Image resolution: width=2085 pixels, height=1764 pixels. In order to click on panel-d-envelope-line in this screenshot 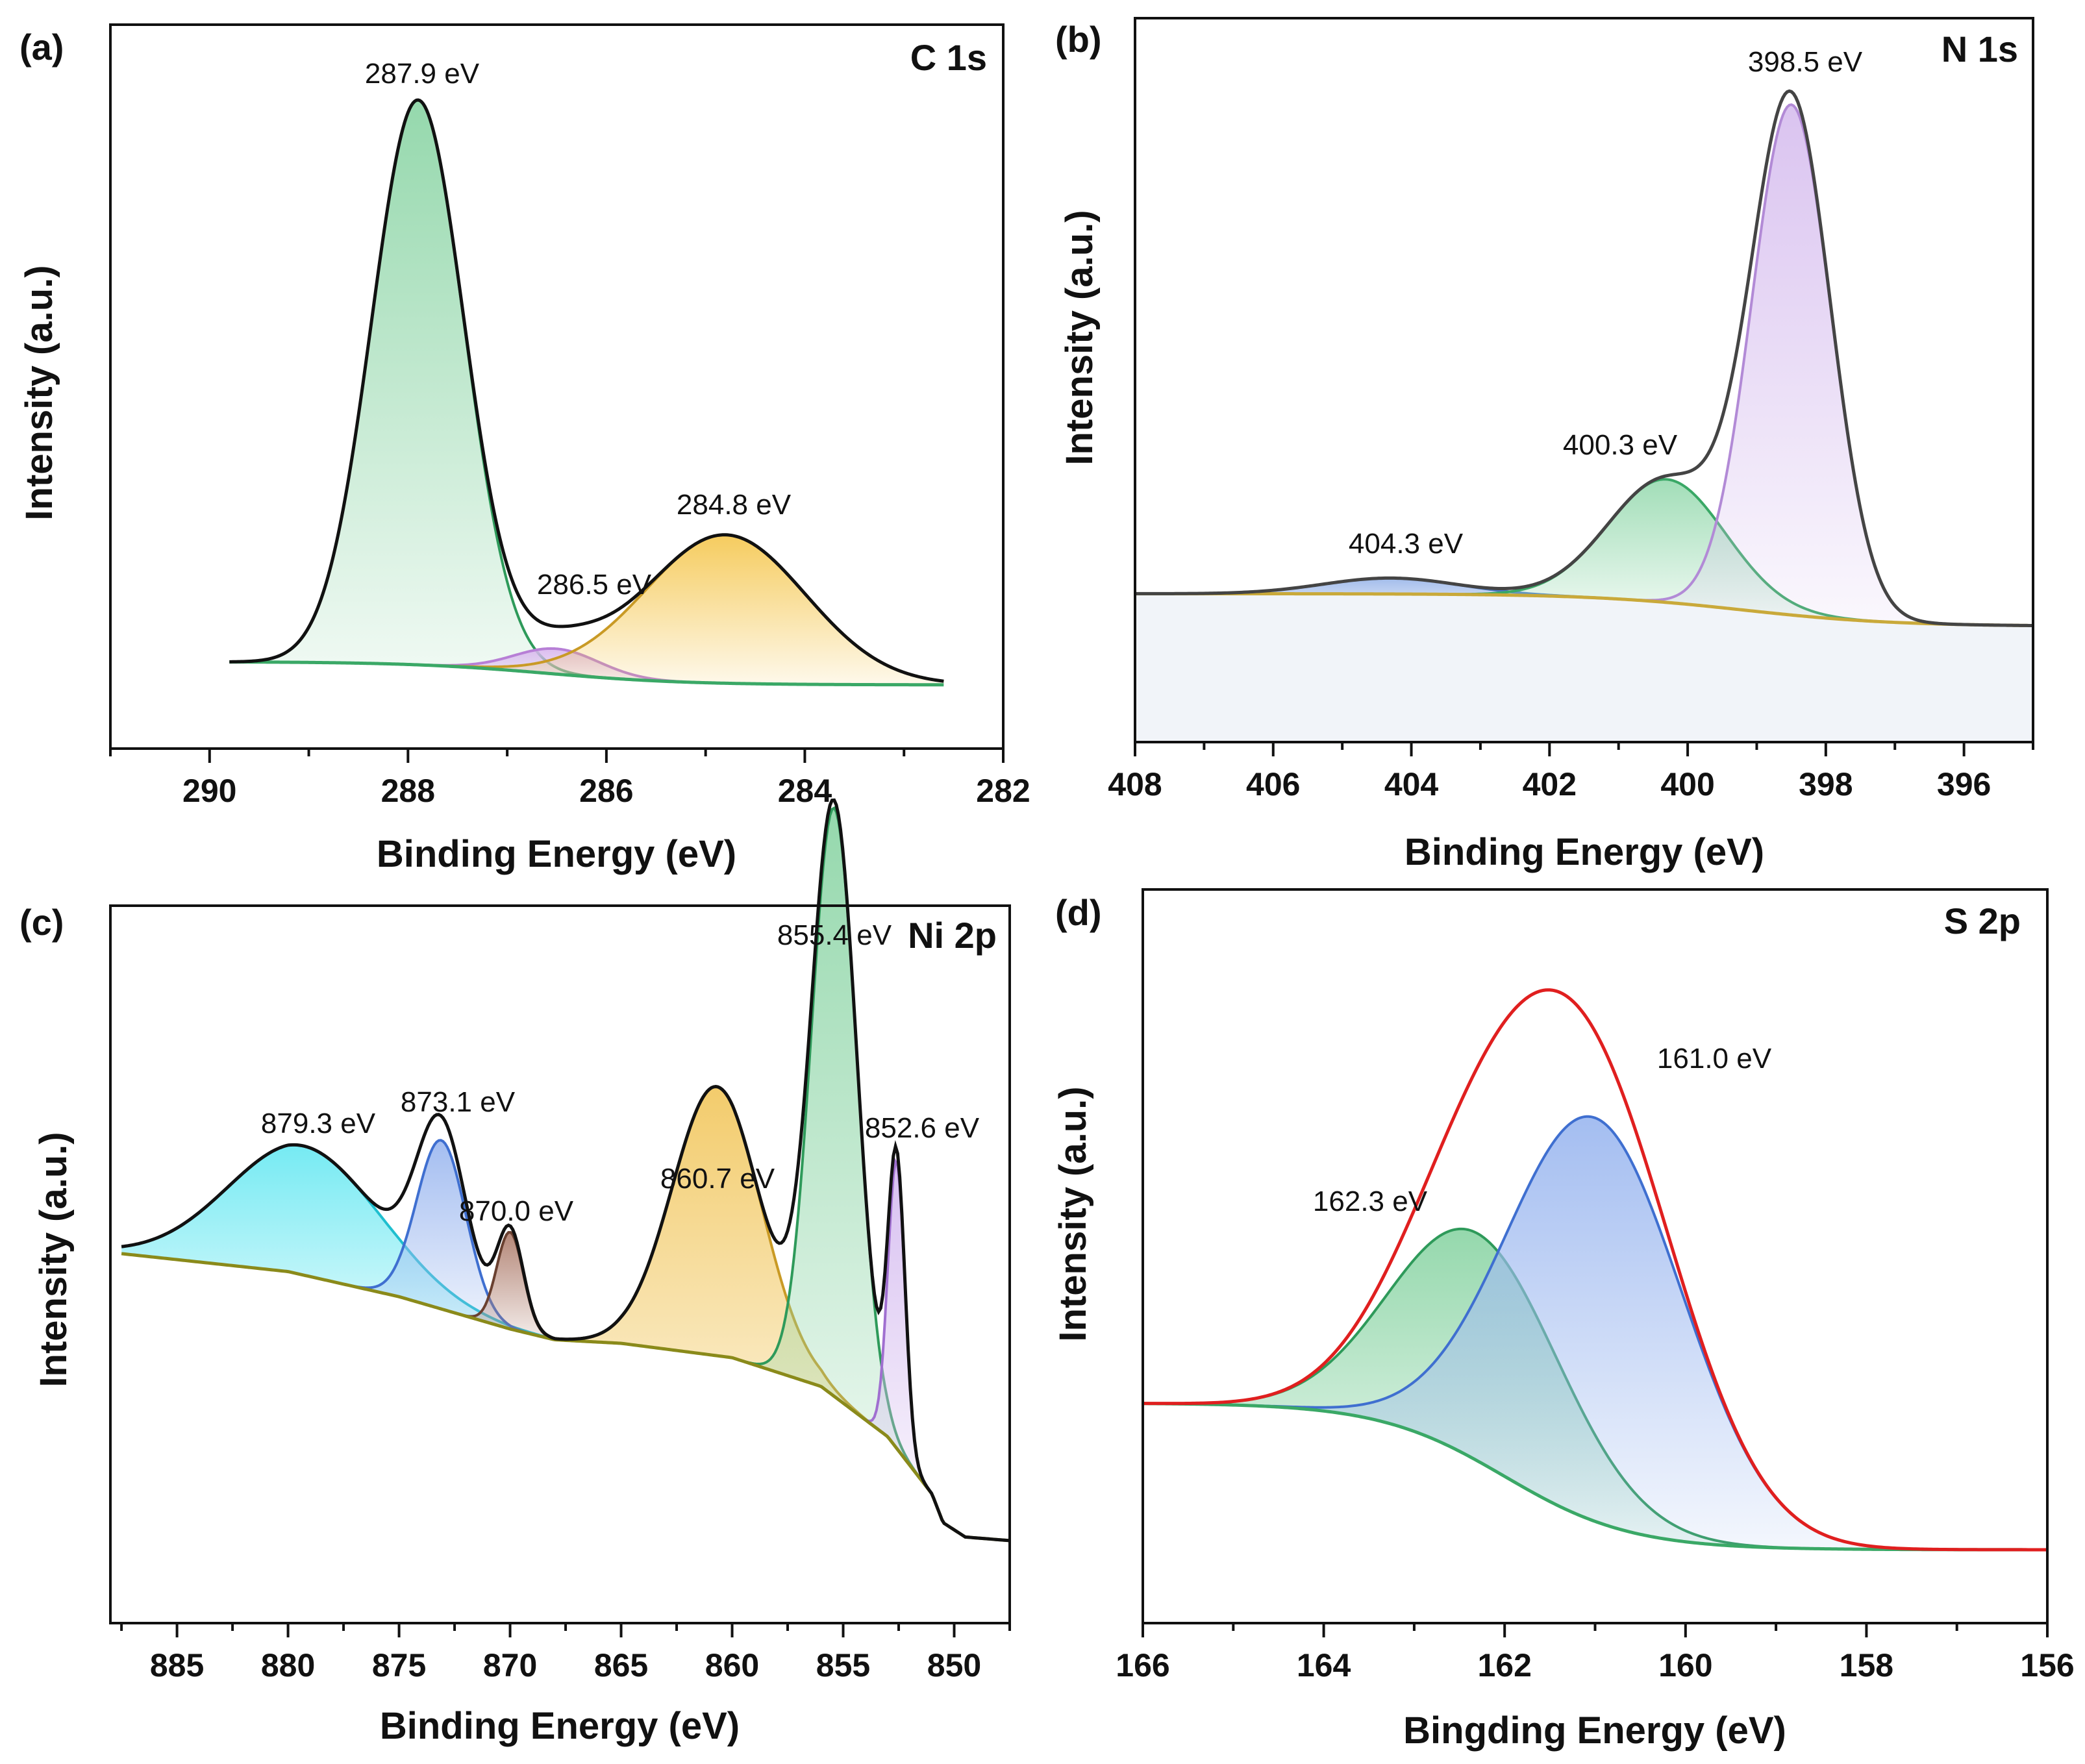, I will do `click(1595, 1270)`.